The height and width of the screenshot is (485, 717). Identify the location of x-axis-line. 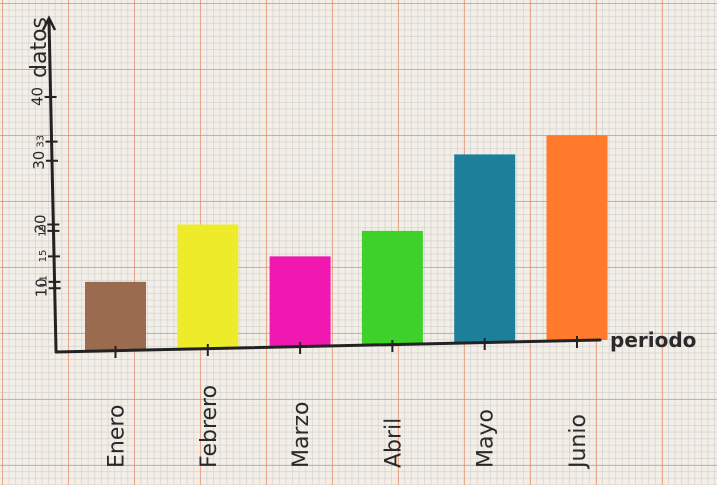
(328, 346).